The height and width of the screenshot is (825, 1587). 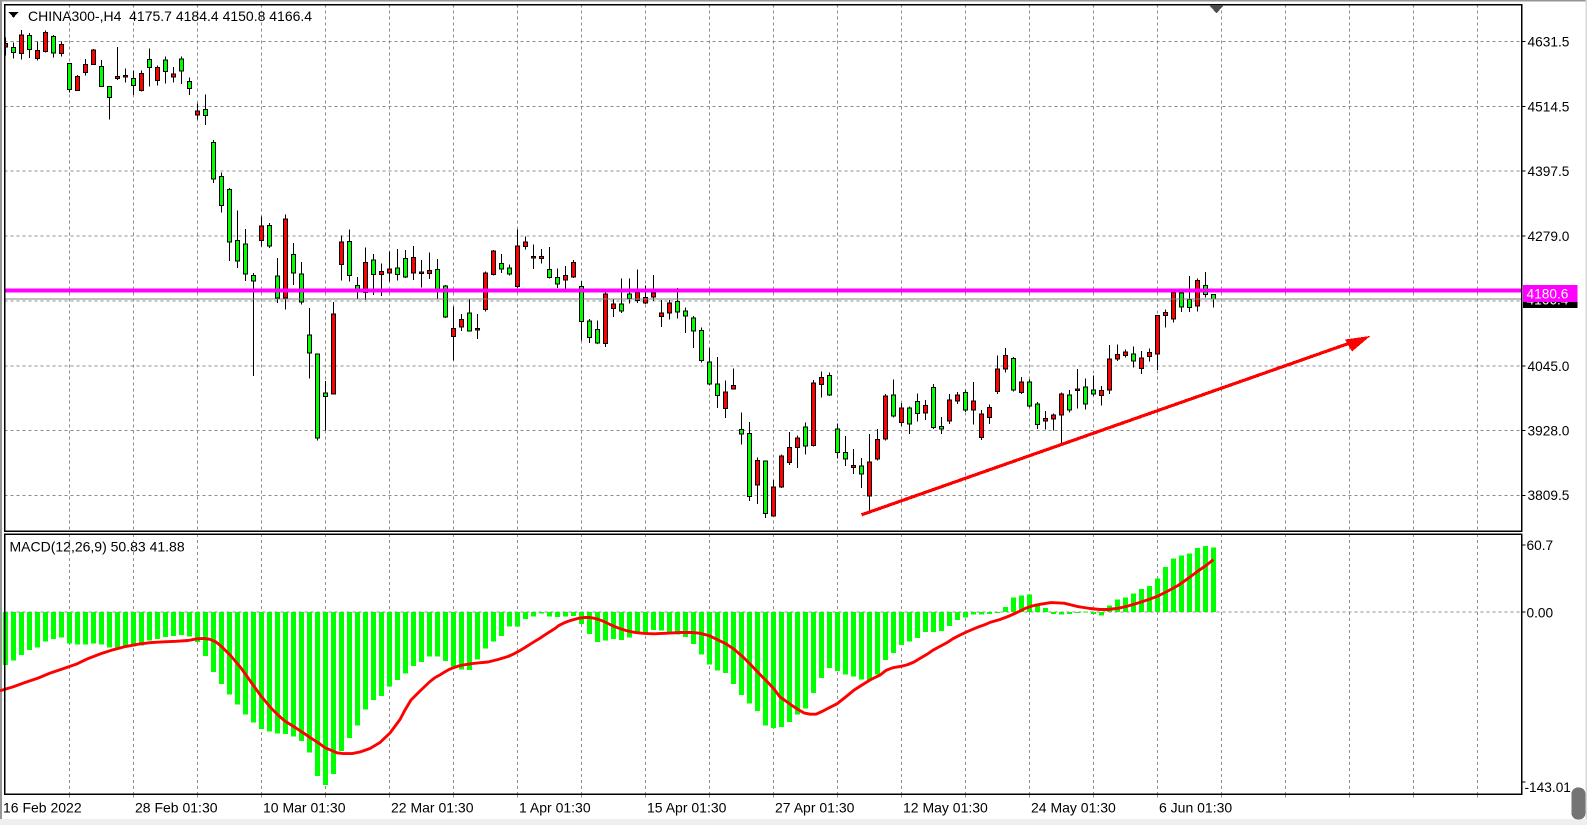 I want to click on svg-text: 22 Mar 01:30, so click(x=432, y=808).